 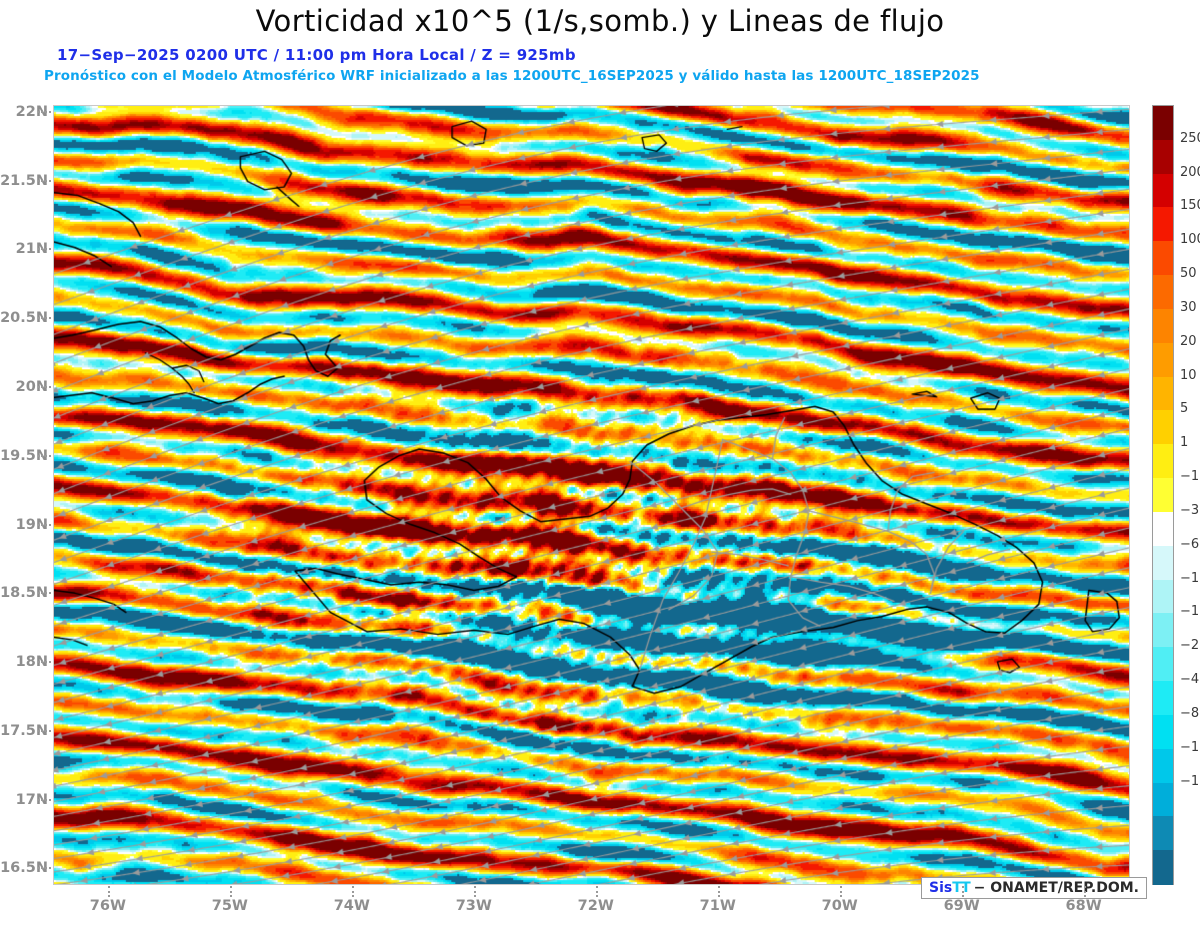 I want to click on y-tick-label-4: 20N, so click(x=31, y=387).